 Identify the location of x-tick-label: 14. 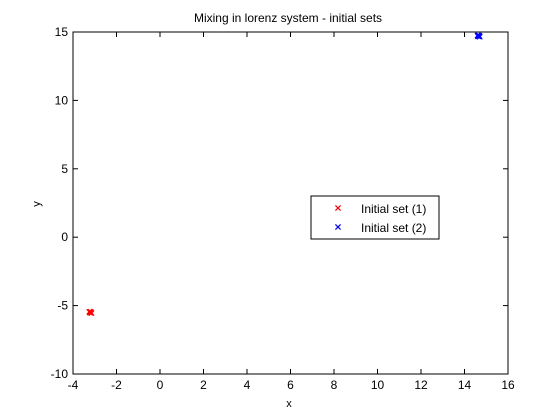
(465, 385).